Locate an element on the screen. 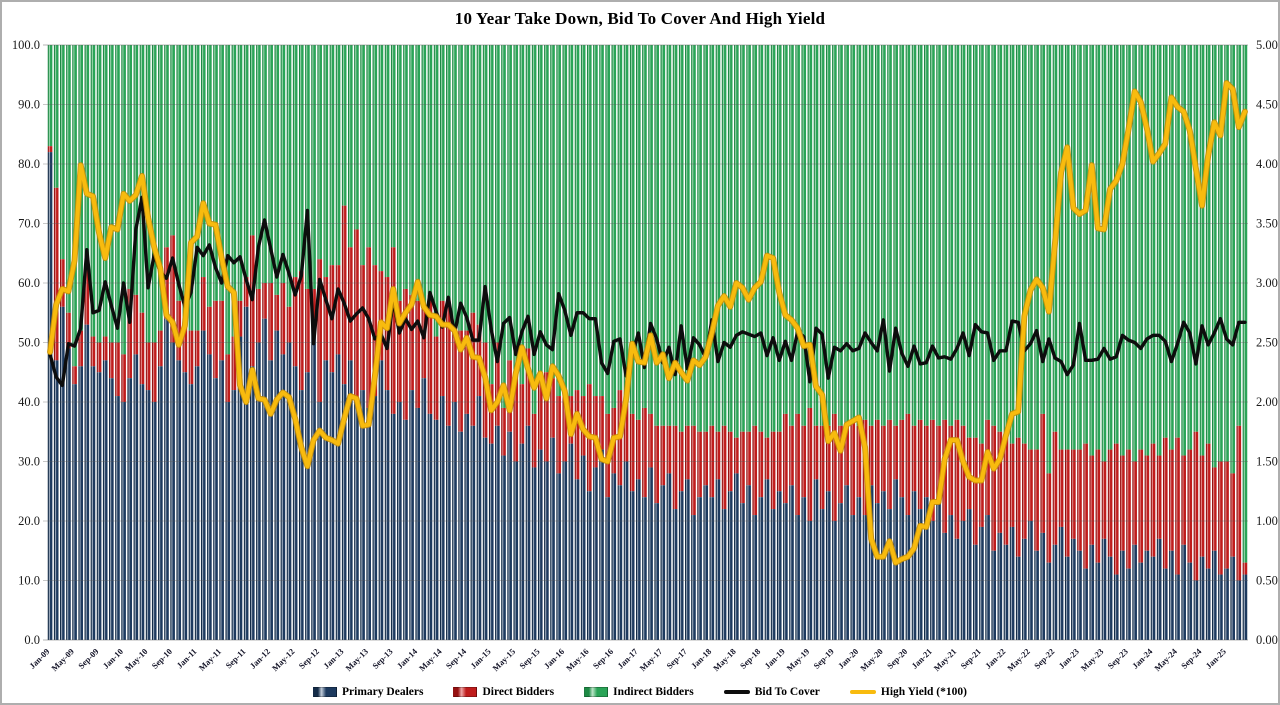  svg-text: Jan-10 is located at coordinates (113, 658).